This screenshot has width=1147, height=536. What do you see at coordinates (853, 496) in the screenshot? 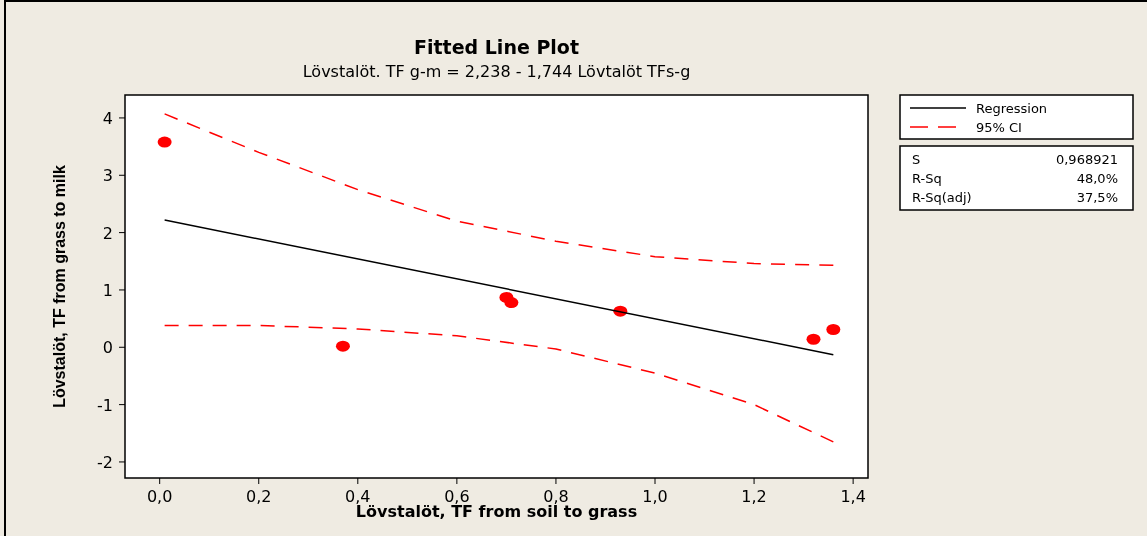
I see `x-tick-label: 1,4` at bounding box center [853, 496].